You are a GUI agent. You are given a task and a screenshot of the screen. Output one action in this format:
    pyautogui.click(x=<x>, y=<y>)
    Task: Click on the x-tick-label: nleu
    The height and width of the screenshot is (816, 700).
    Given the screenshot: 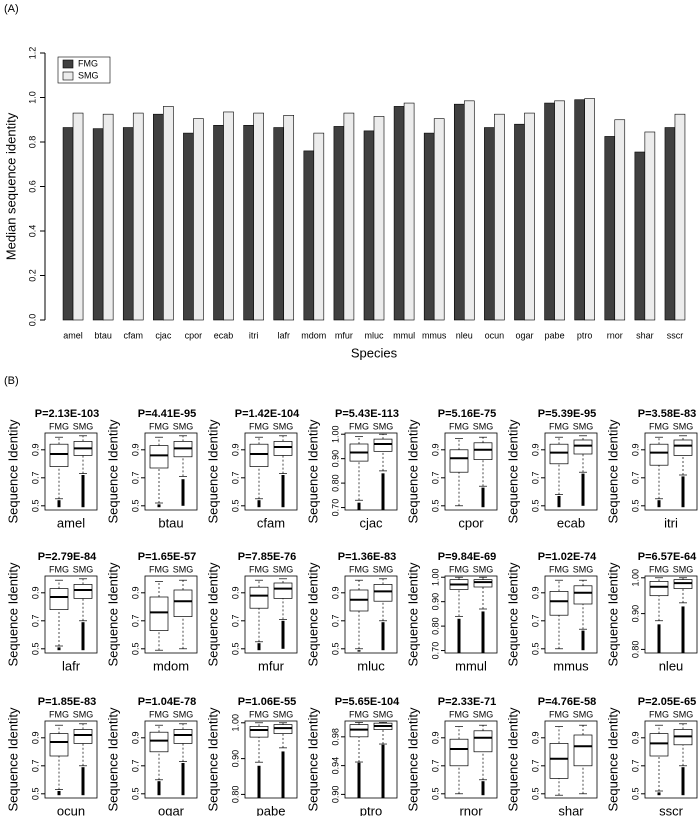 What is the action you would take?
    pyautogui.click(x=464, y=335)
    